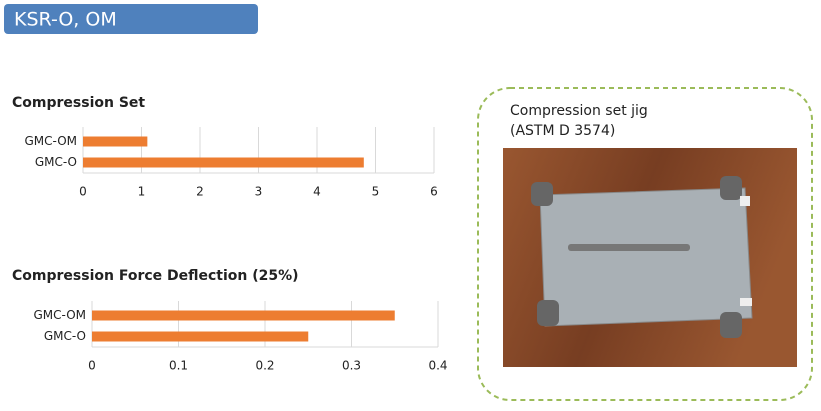  What do you see at coordinates (142, 192) in the screenshot?
I see `x-tick-label: 1` at bounding box center [142, 192].